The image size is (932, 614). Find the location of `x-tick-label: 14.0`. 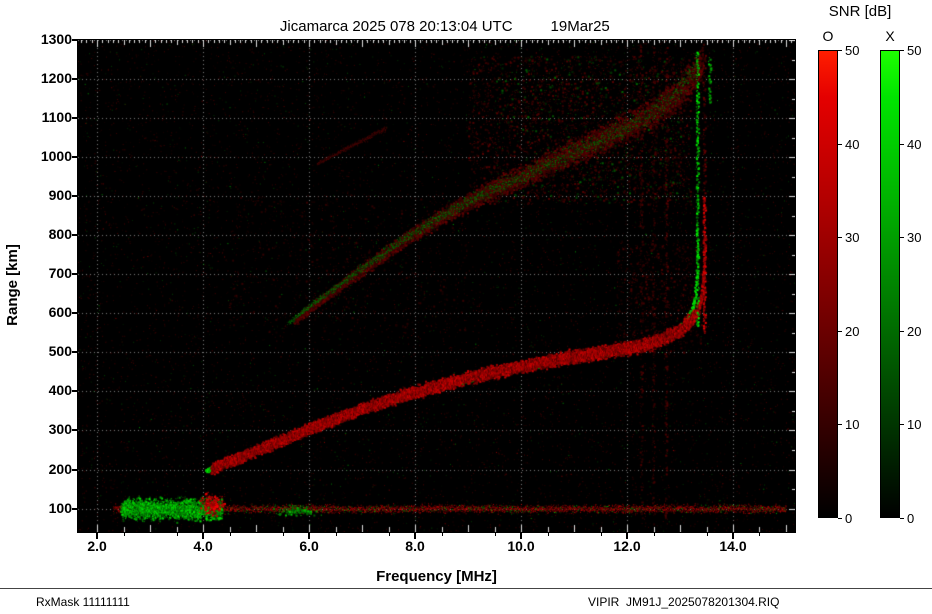

x-tick-label: 14.0 is located at coordinates (733, 546).